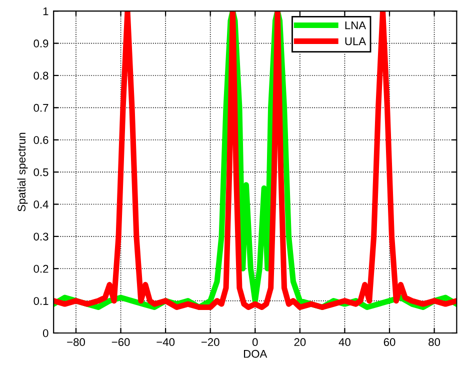 The width and height of the screenshot is (466, 370). What do you see at coordinates (41, 108) in the screenshot?
I see `y-tick-label: 0.7` at bounding box center [41, 108].